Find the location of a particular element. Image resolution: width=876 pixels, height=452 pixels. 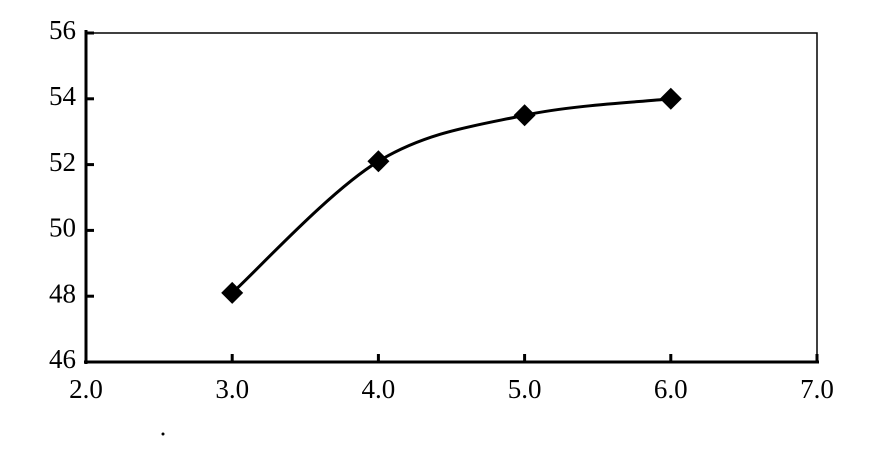

y-tick-label: 52 is located at coordinates (62, 162).